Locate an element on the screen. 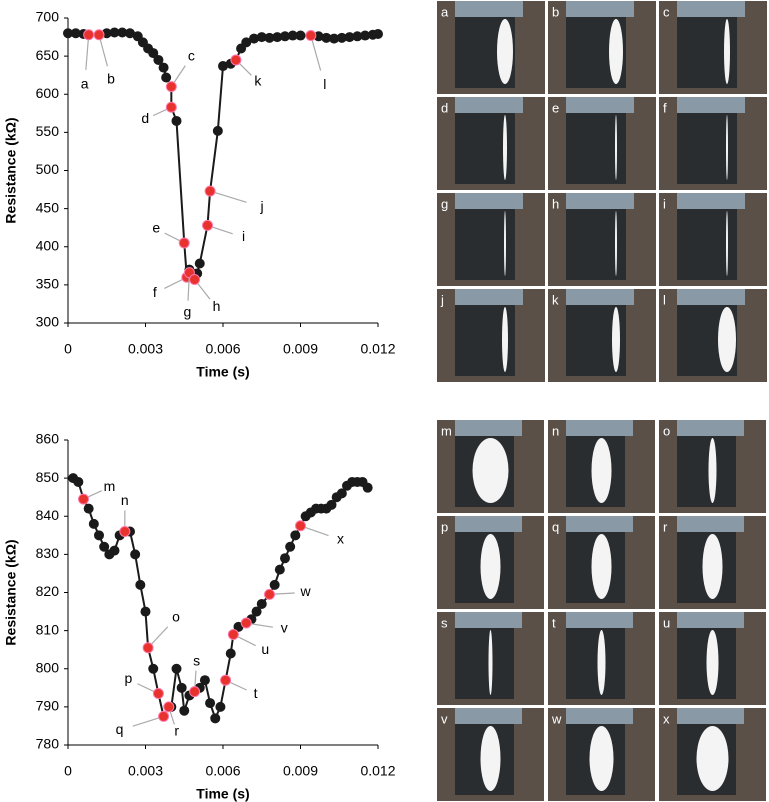  point-label: k is located at coordinates (258, 81).